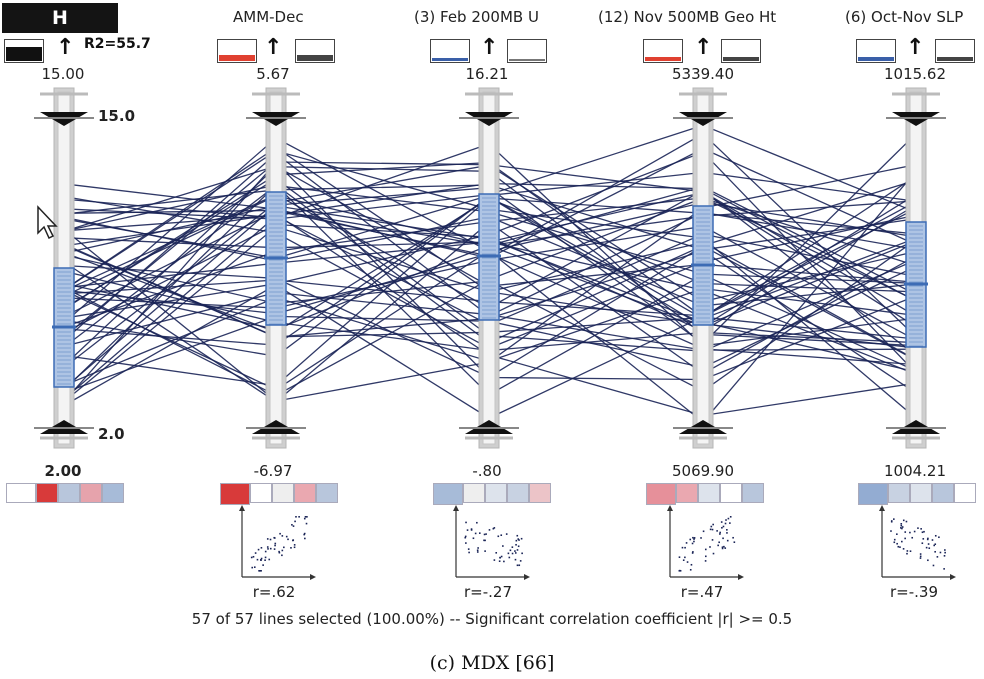  Describe the element at coordinates (487, 74) in the screenshot. I see `axis-2-max-value: 16.21` at that location.